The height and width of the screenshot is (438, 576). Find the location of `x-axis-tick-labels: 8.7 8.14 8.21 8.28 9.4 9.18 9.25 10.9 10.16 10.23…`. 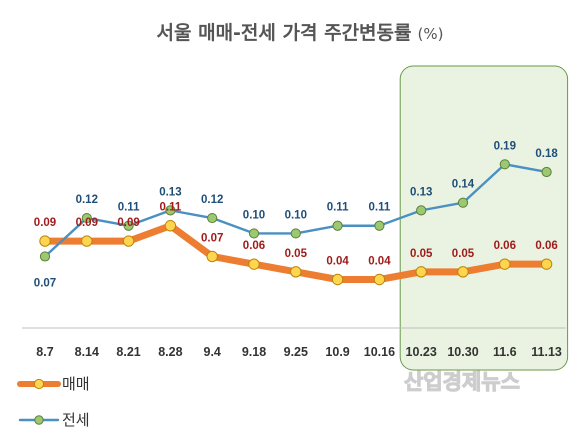

x-axis-tick-labels: 8.7 8.14 8.21 8.28 9.4 9.18 9.25 10.9 10.16 10.23… is located at coordinates (299, 352).